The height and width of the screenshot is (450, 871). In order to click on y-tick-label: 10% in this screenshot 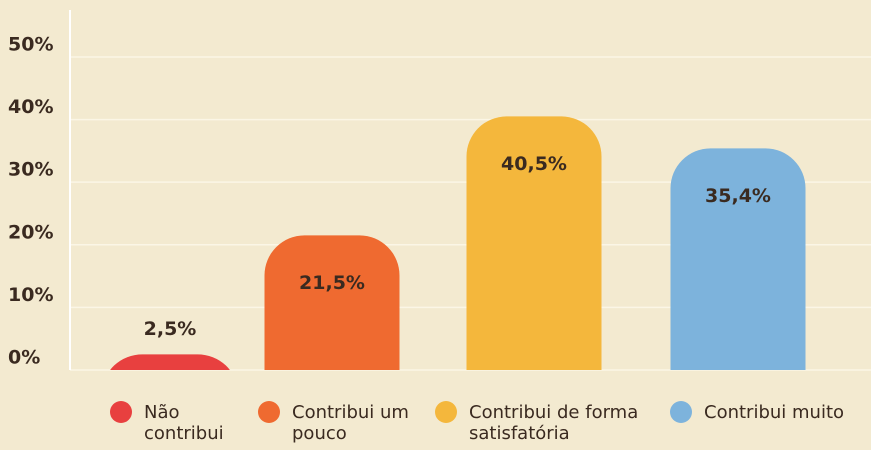, I will do `click(30, 295)`.